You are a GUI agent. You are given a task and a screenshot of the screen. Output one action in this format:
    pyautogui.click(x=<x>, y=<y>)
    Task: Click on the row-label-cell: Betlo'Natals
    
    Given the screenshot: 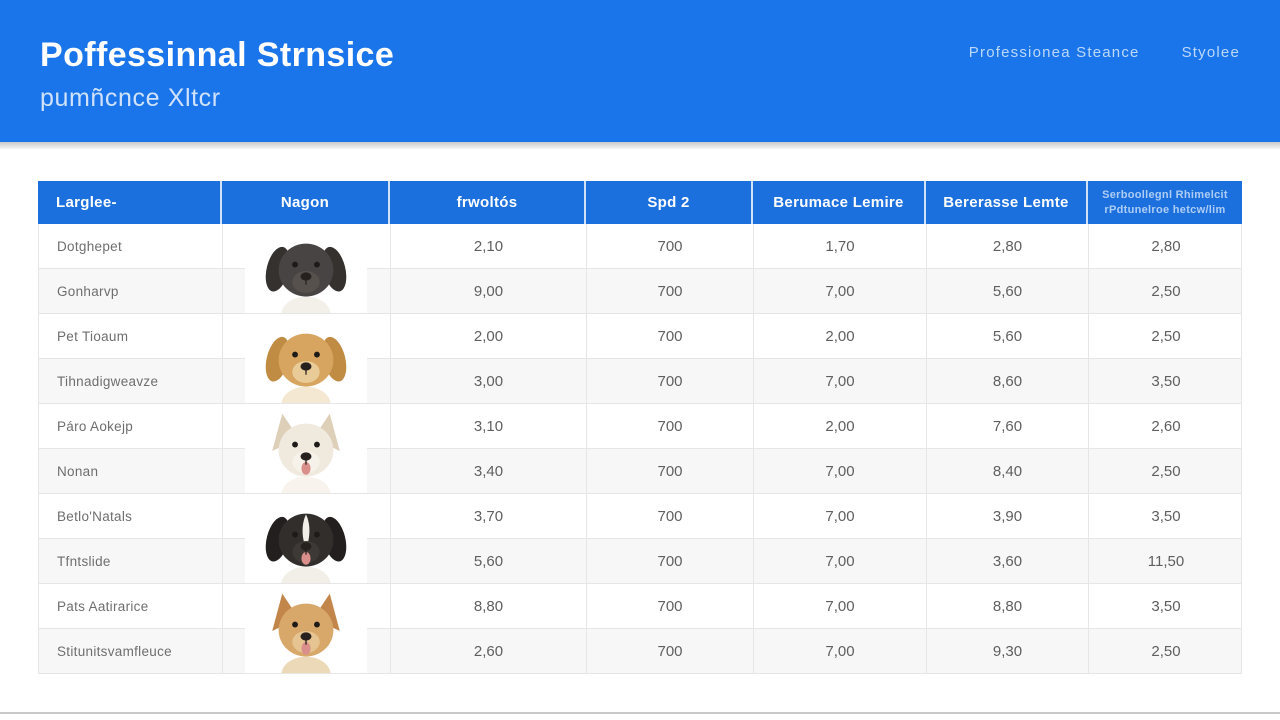 What is the action you would take?
    pyautogui.click(x=131, y=516)
    